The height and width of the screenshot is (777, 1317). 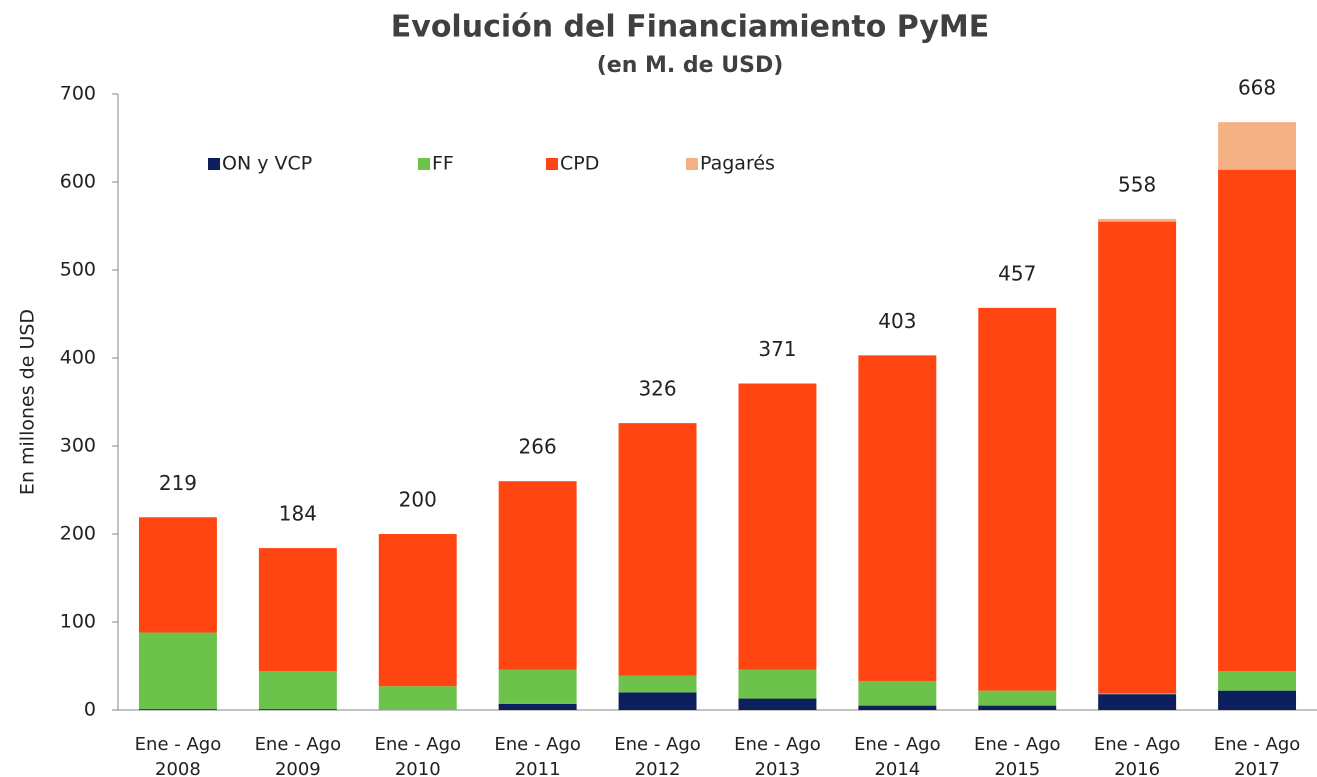 I want to click on total-label: 200, so click(x=418, y=500).